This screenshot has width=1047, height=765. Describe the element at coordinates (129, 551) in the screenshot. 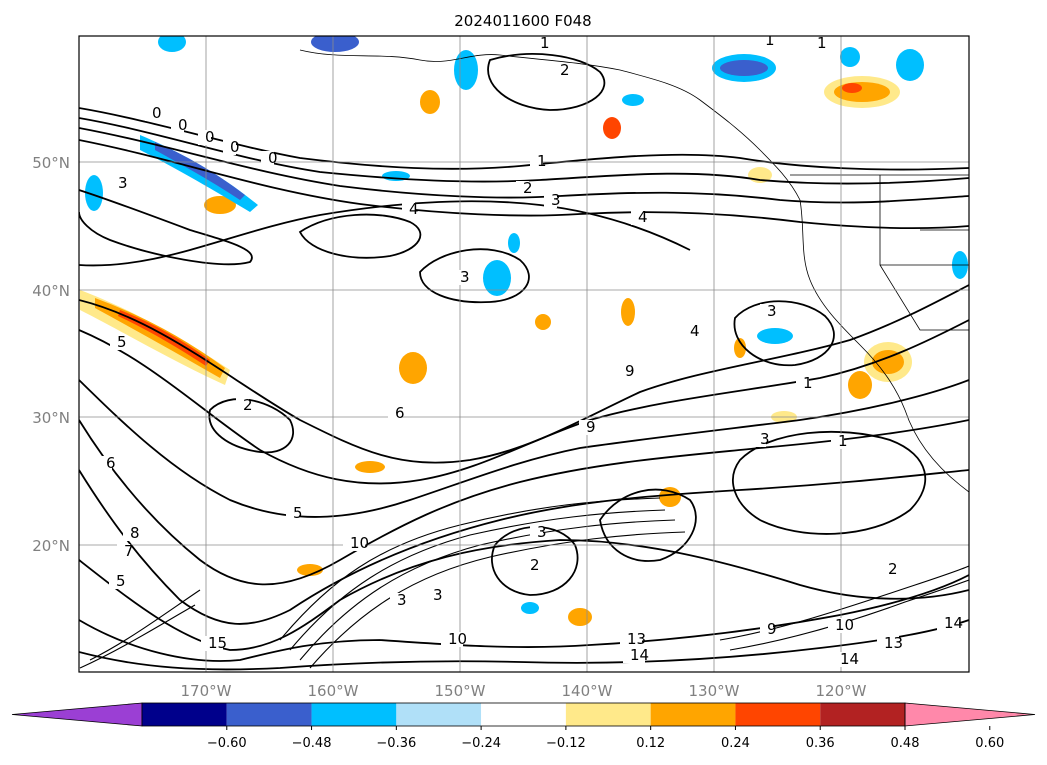

I see `contour-label: 7` at that location.